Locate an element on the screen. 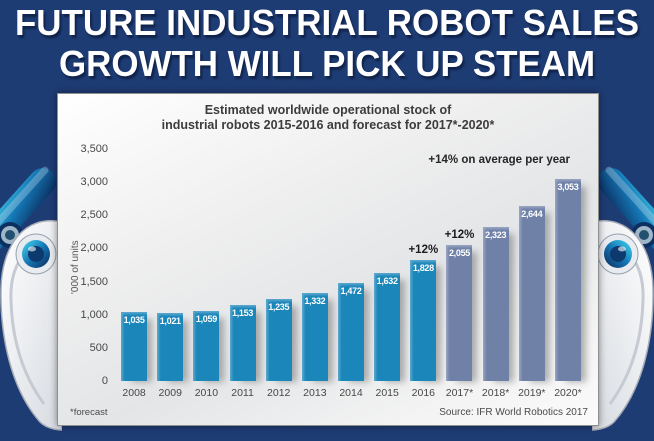  x-tick-label: 2009 is located at coordinates (170, 393).